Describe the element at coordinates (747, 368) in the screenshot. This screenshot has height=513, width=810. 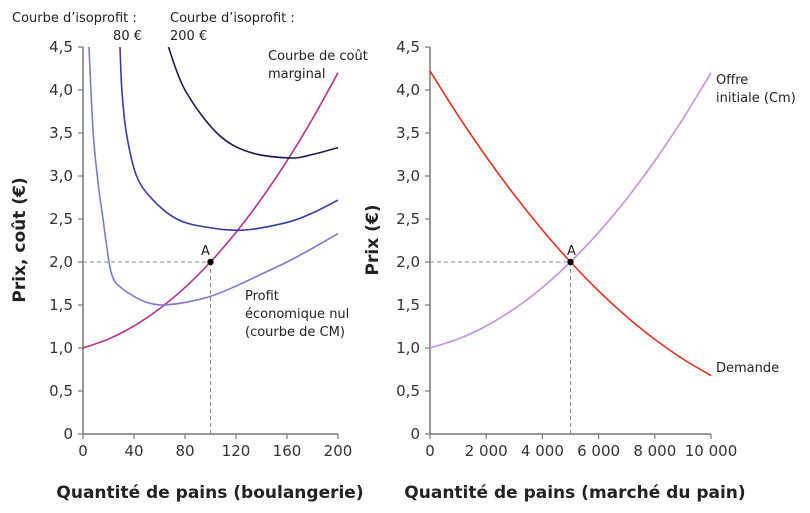
I see `demand-label: Demande` at that location.